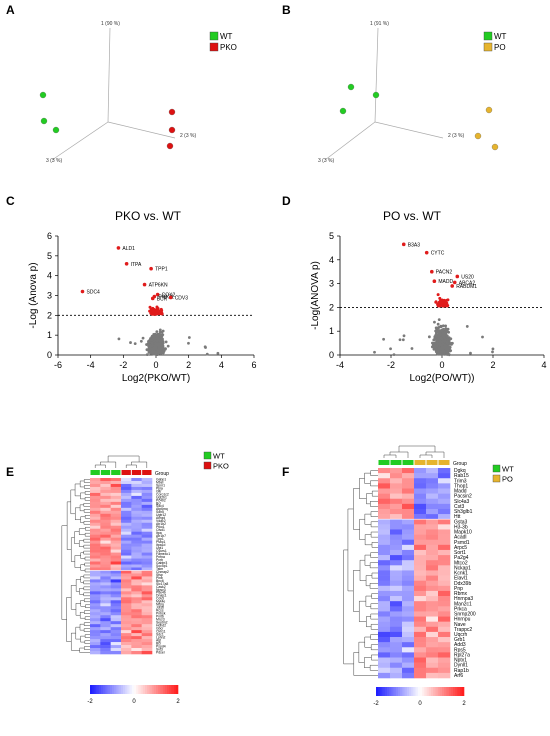  Describe the element at coordinates (161, 593) in the screenshot. I see `gene-label: Pde4b` at that location.